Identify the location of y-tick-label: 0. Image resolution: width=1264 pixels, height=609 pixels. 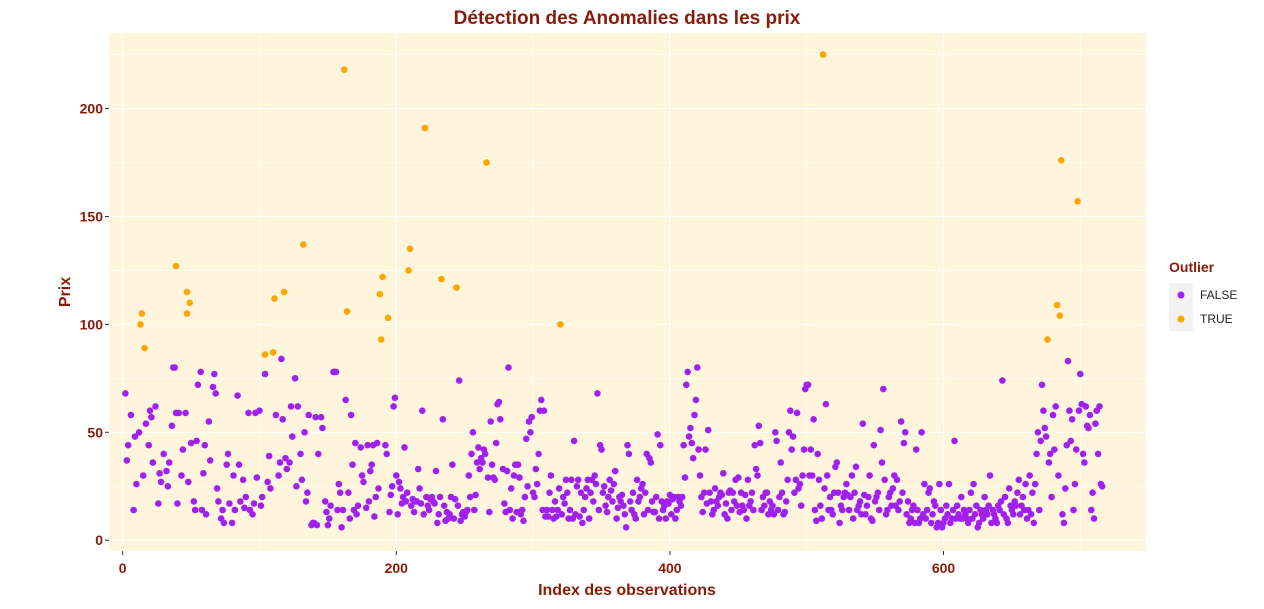
(99, 540).